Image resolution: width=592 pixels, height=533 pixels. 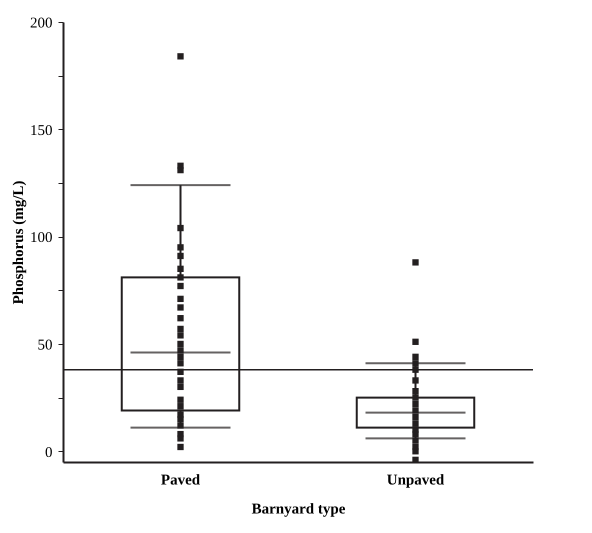 I want to click on y-tick-label: 200, so click(x=41, y=24).